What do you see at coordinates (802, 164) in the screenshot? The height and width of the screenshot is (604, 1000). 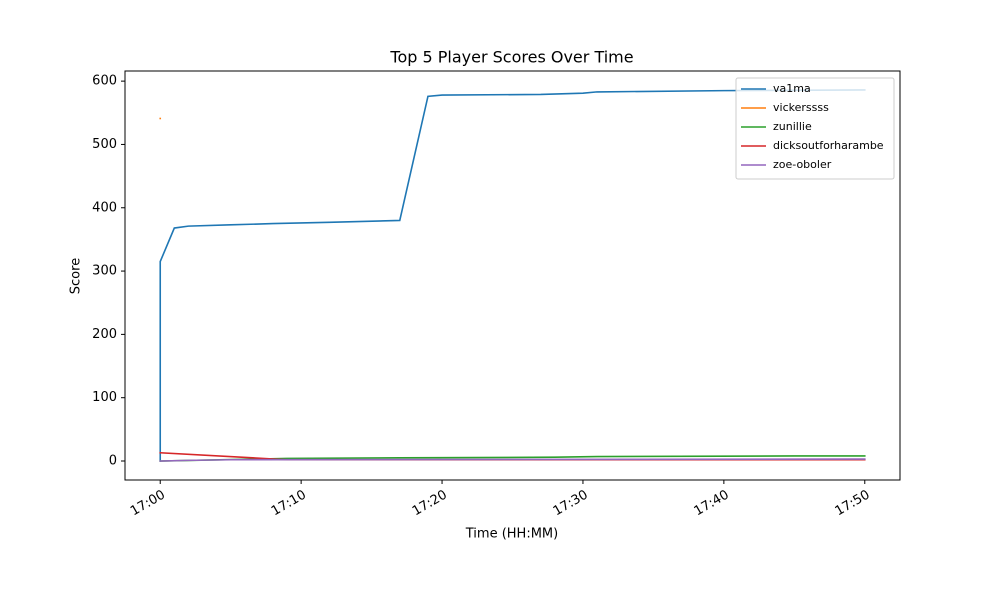 I see `legend-label: zoe-oboler` at bounding box center [802, 164].